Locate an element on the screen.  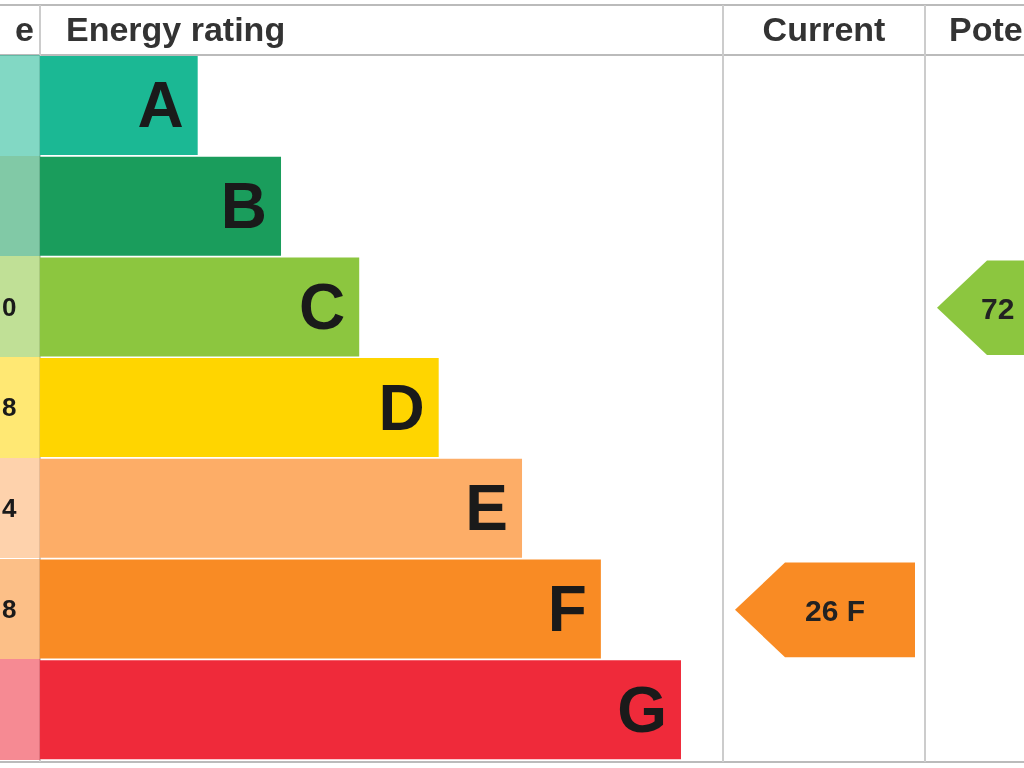
y-tick-label: B is located at coordinates (244, 206).